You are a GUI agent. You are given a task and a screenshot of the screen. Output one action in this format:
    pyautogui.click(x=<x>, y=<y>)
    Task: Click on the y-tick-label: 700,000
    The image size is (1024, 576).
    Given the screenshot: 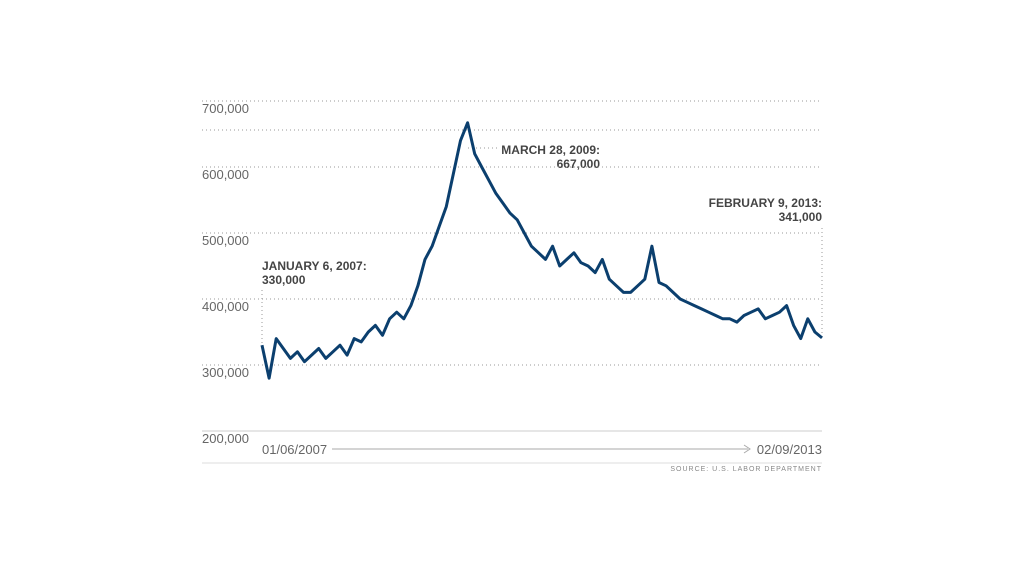 What is the action you would take?
    pyautogui.click(x=225, y=108)
    